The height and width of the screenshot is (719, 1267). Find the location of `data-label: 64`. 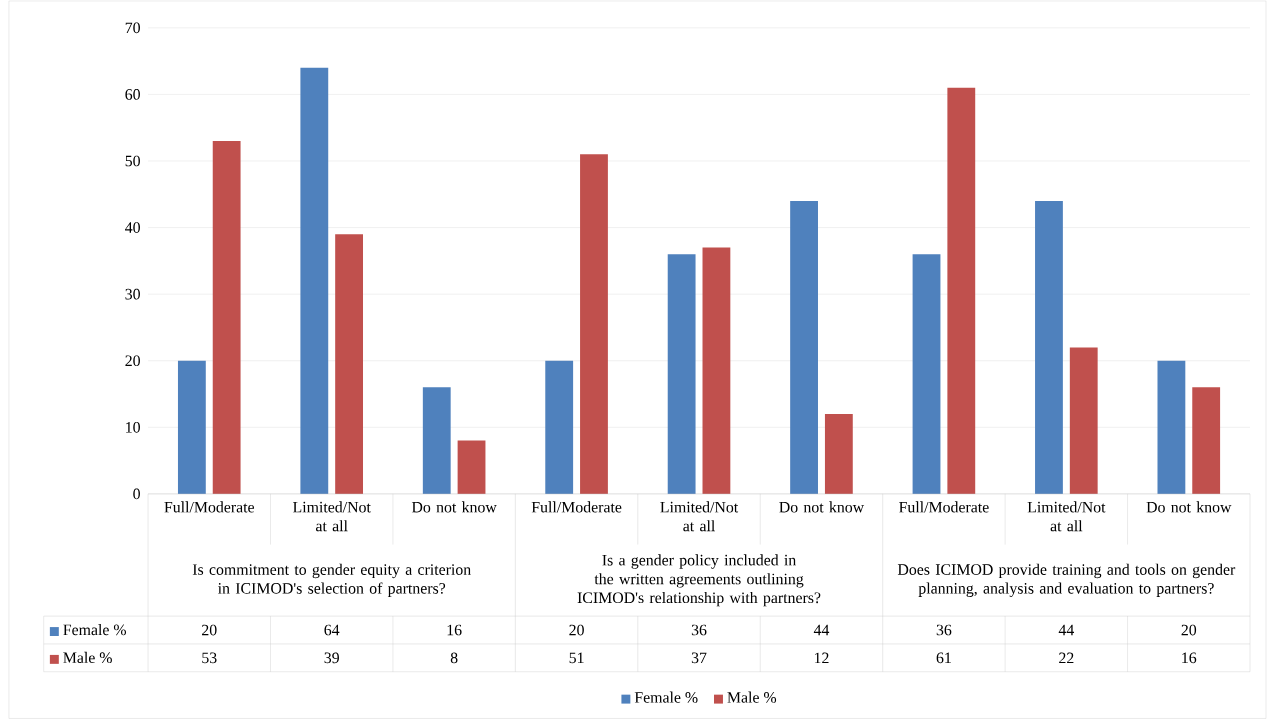

data-label: 64 is located at coordinates (332, 630).